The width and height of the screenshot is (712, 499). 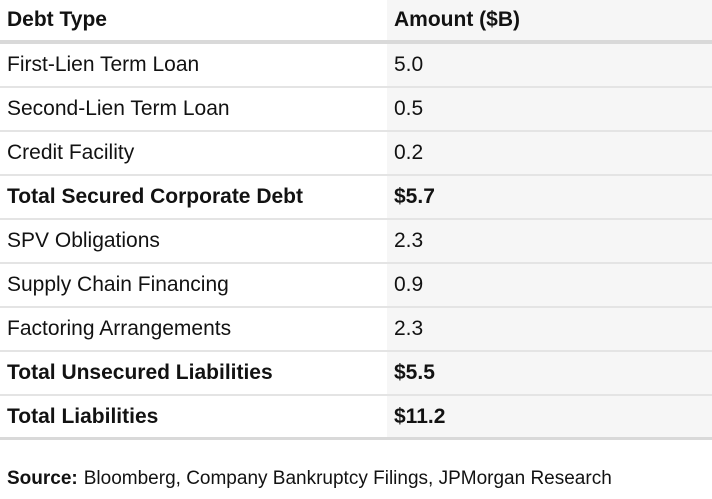 What do you see at coordinates (549, 153) in the screenshot?
I see `amount-cell: 0.2` at bounding box center [549, 153].